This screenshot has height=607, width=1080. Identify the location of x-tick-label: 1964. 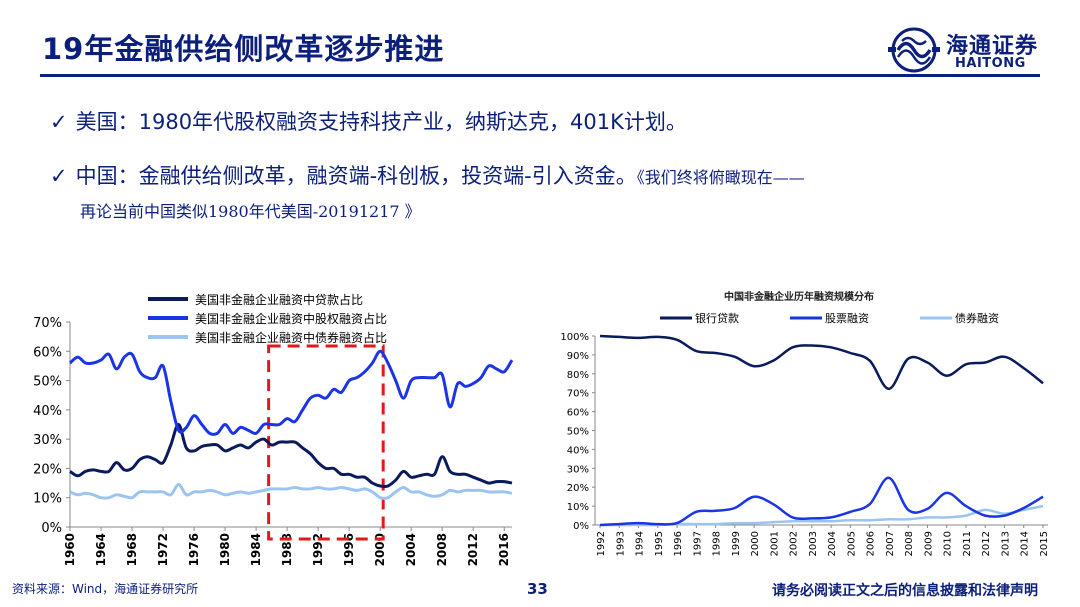
(101, 549).